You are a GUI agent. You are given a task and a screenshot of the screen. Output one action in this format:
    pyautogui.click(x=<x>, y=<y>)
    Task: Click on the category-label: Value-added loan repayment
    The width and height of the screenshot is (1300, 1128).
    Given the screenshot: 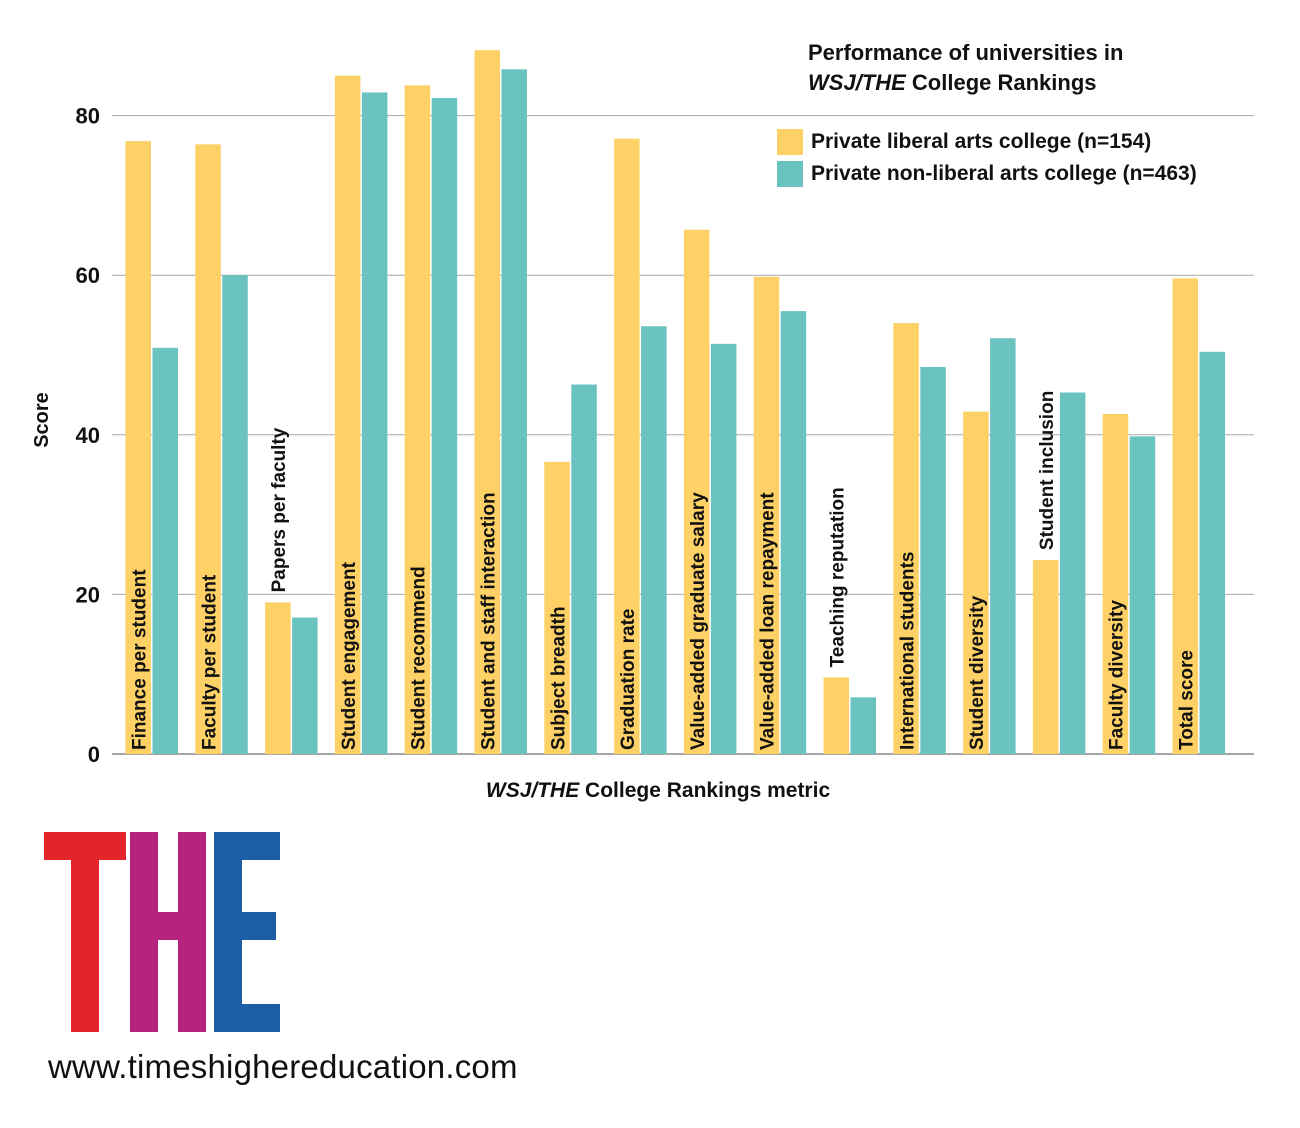 What is the action you would take?
    pyautogui.click(x=768, y=621)
    